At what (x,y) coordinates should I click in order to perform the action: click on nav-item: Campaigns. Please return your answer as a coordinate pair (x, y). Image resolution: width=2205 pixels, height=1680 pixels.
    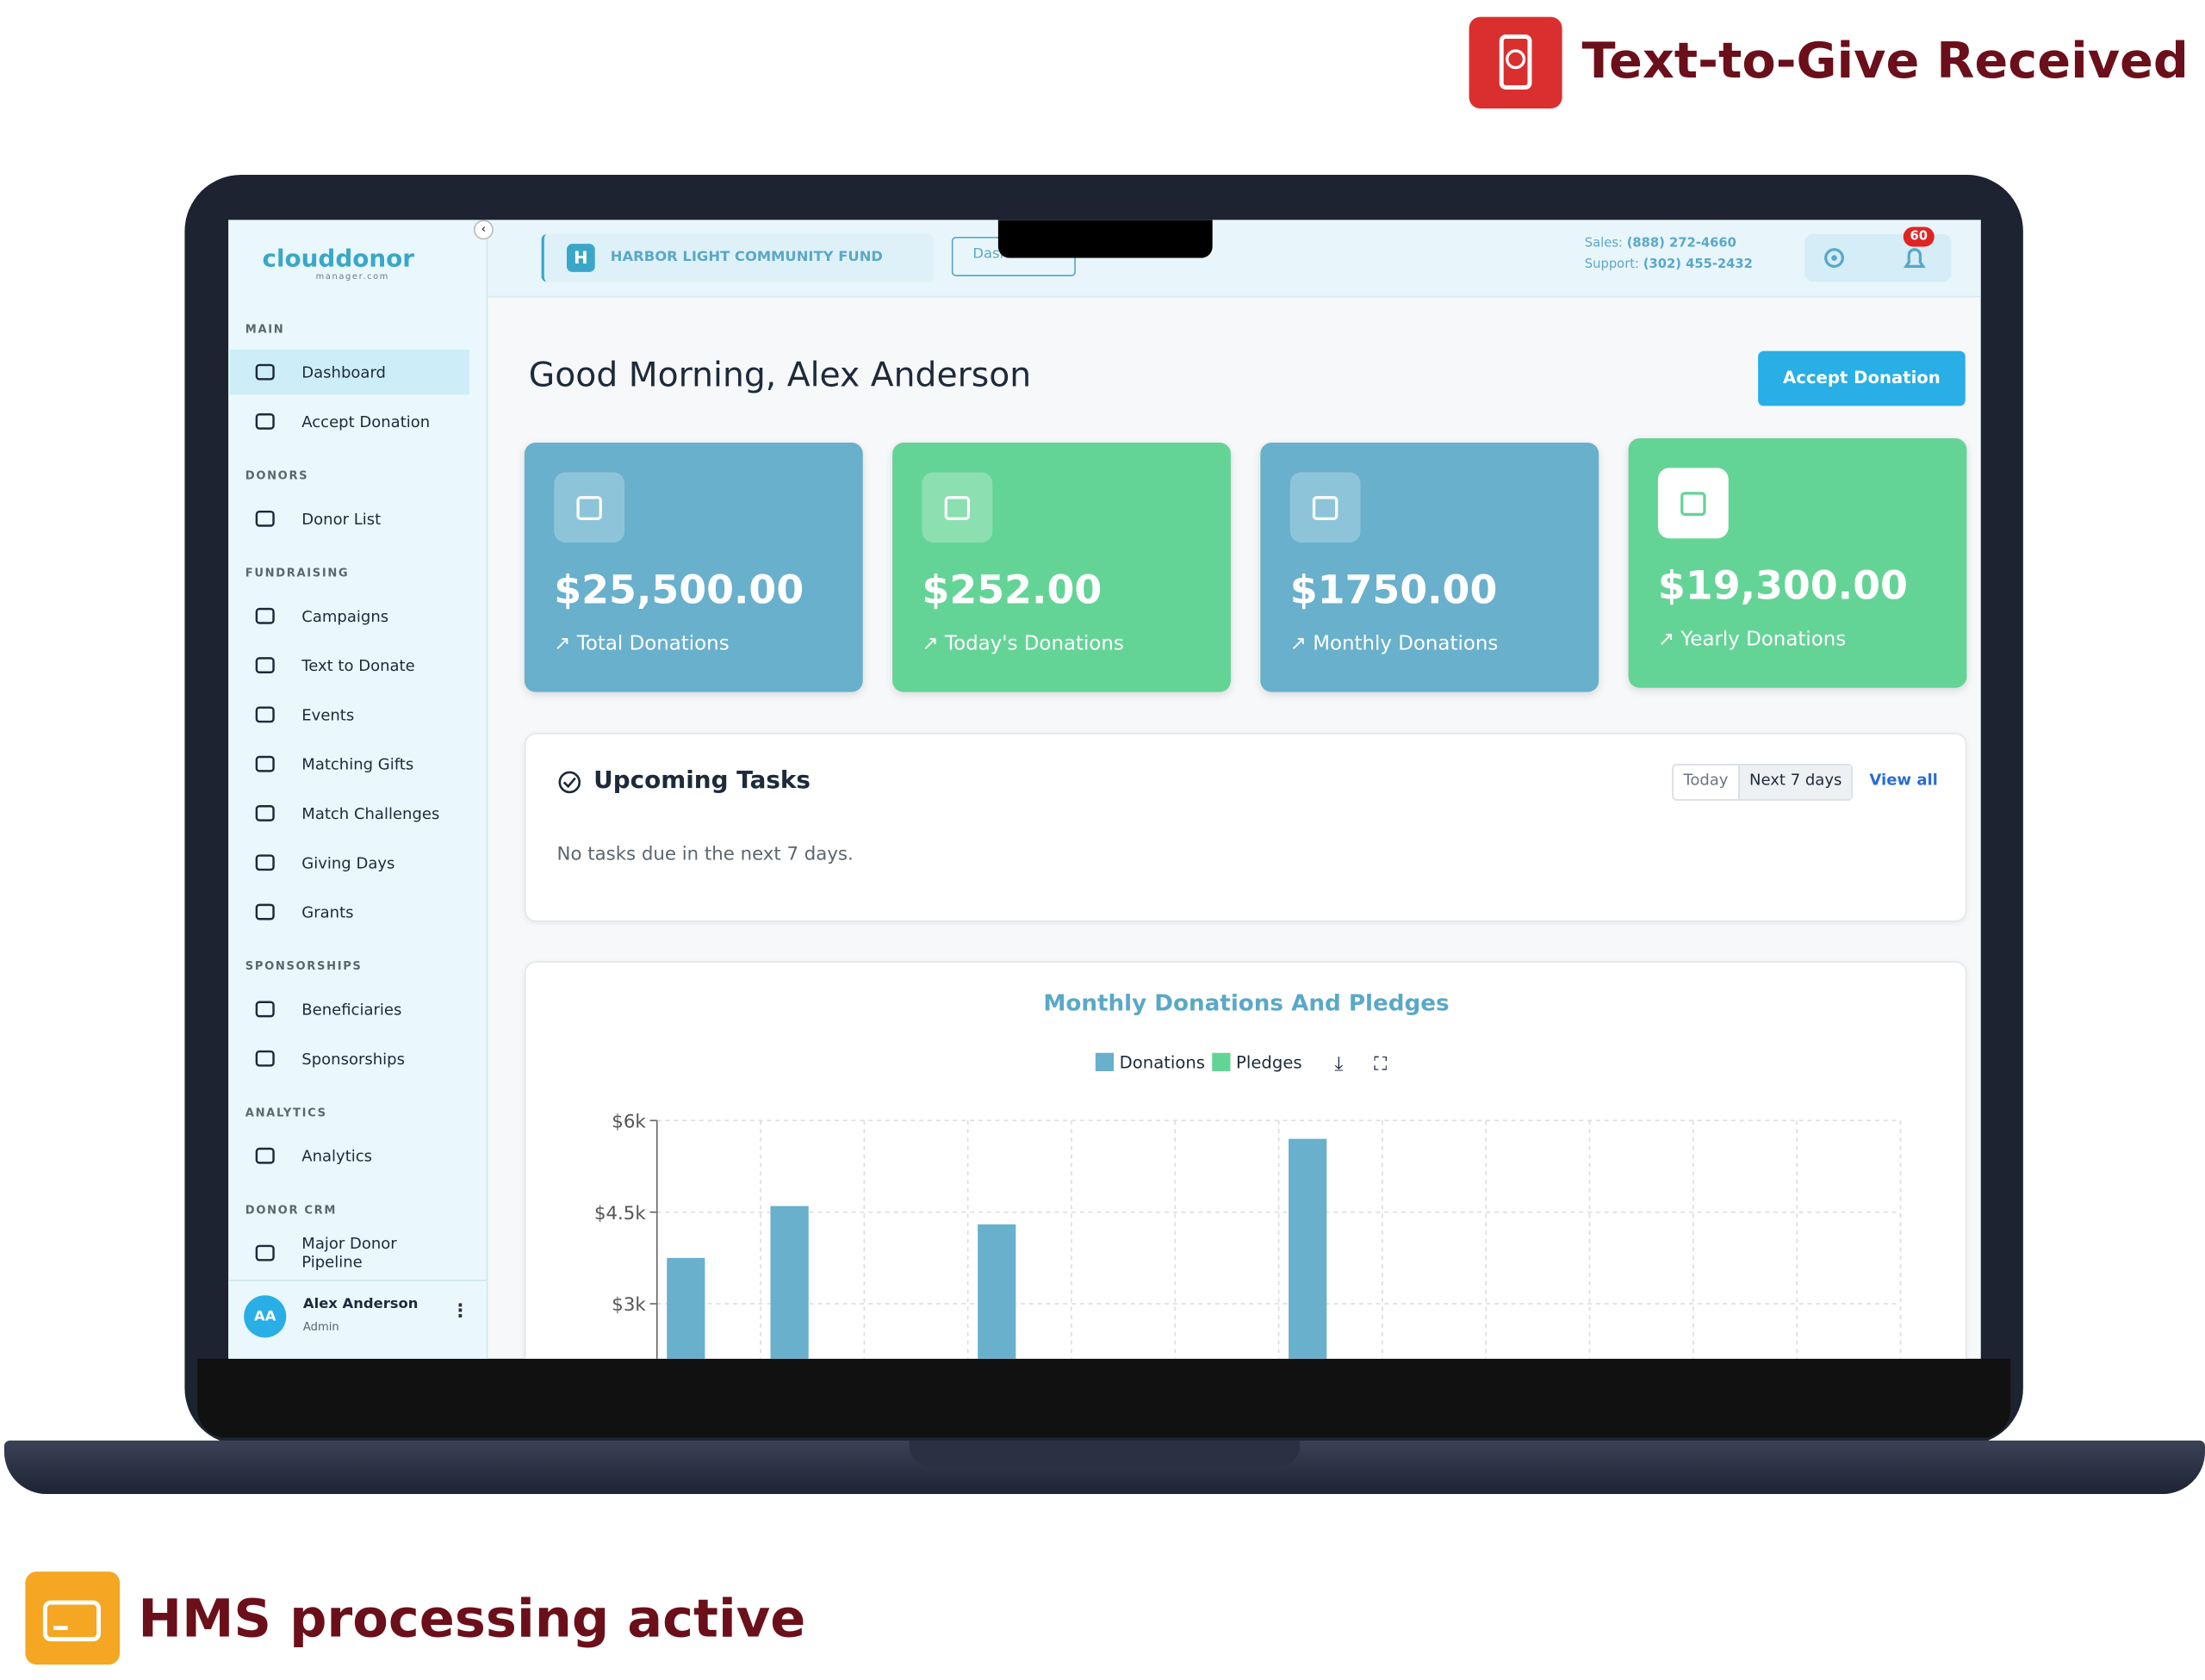
    Looking at the image, I should click on (349, 616).